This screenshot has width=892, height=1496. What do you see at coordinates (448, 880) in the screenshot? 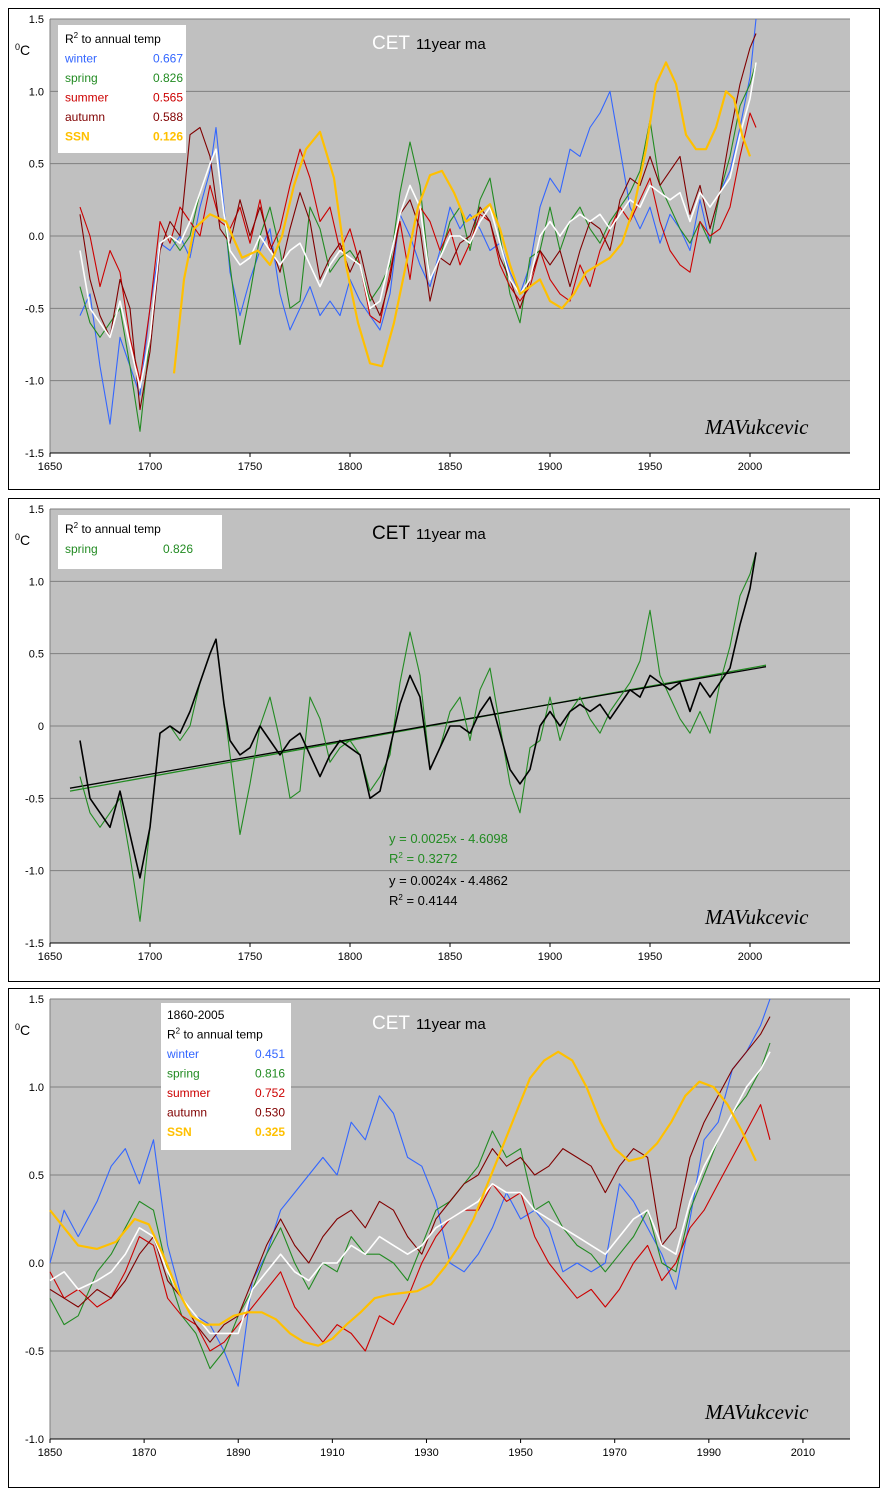
I see `trend-equation-2: y = 0.0024x - 4.4862` at bounding box center [448, 880].